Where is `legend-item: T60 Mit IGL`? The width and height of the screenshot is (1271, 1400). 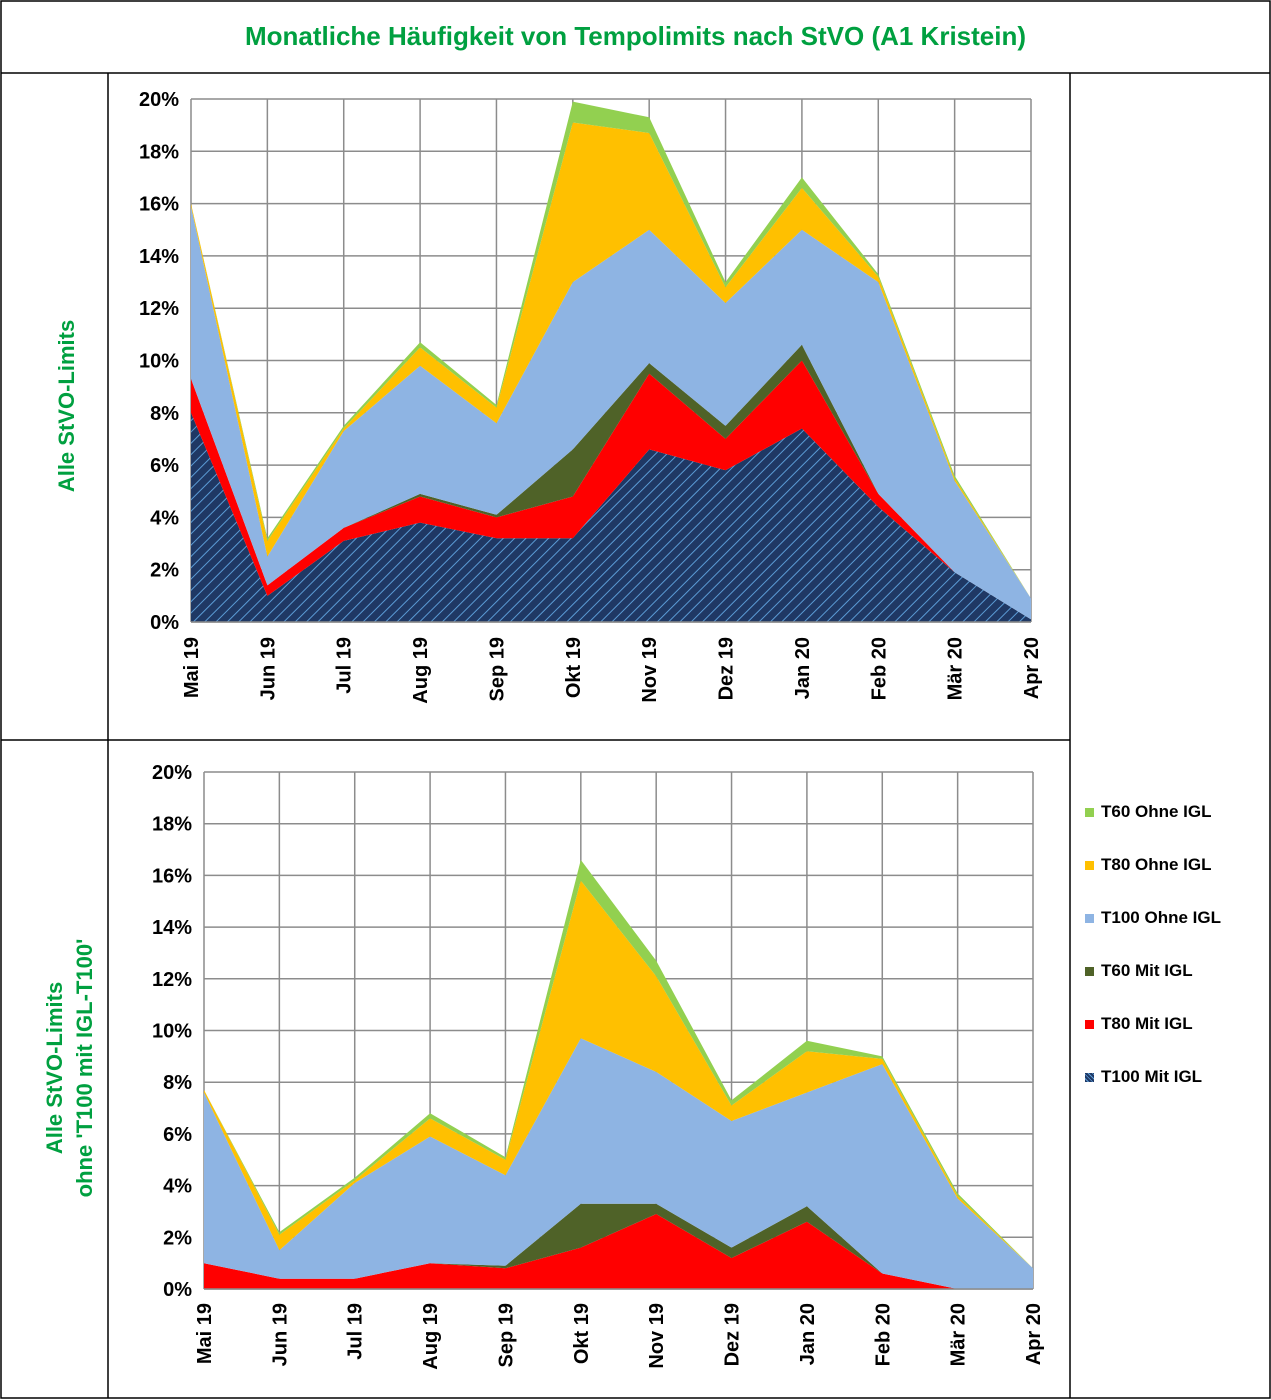 legend-item: T60 Mit IGL is located at coordinates (1139, 971).